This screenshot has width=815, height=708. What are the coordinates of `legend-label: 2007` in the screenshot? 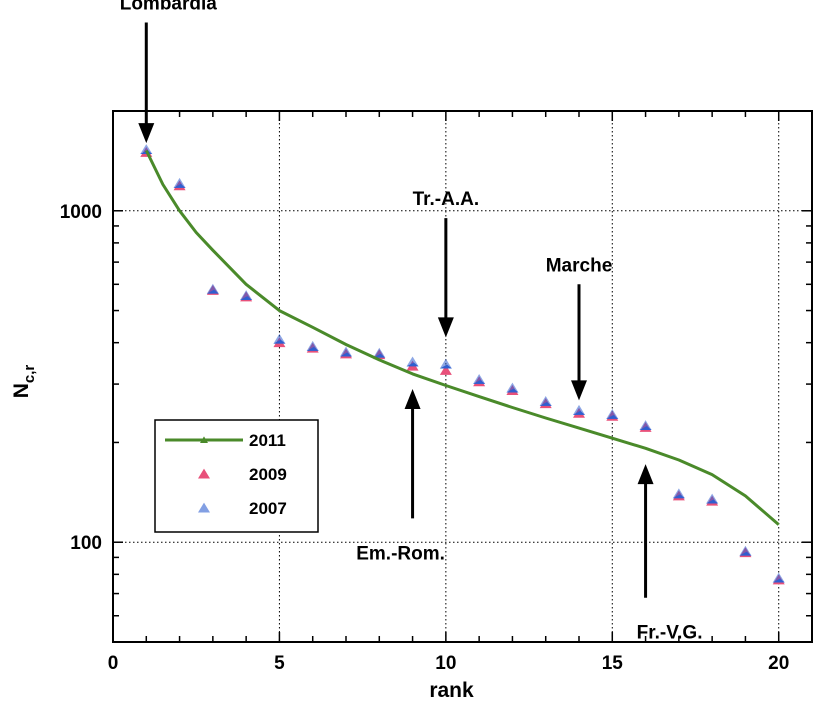 It's located at (268, 508).